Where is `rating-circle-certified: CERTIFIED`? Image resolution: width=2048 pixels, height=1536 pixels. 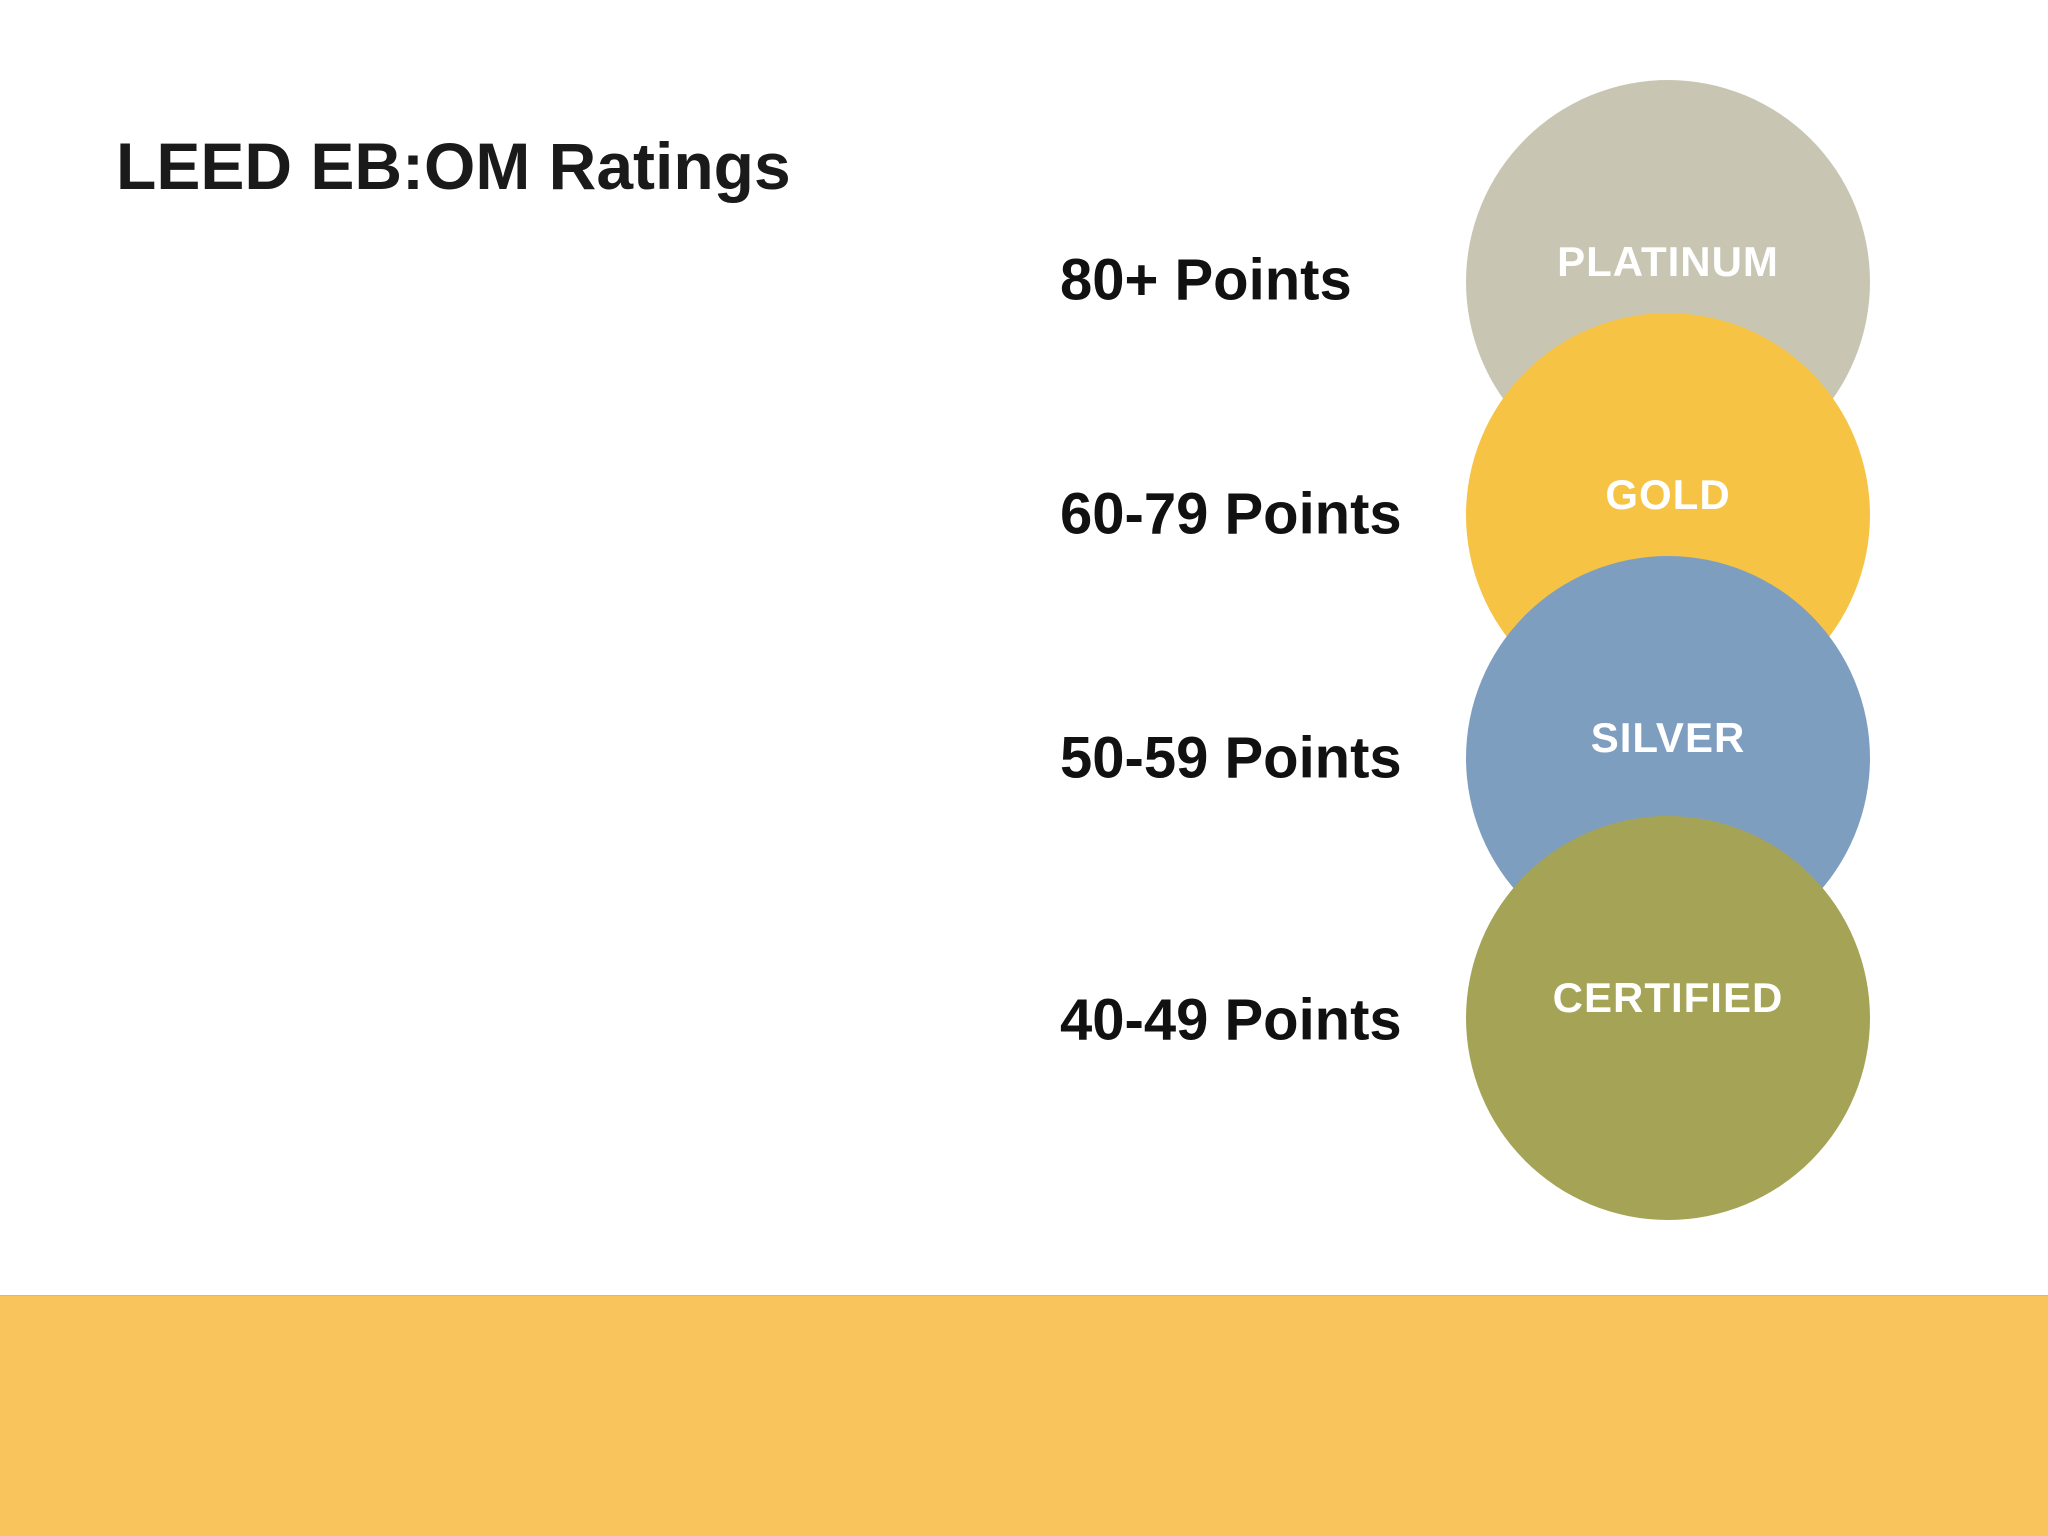
rating-circle-certified: CERTIFIED is located at coordinates (1668, 1018).